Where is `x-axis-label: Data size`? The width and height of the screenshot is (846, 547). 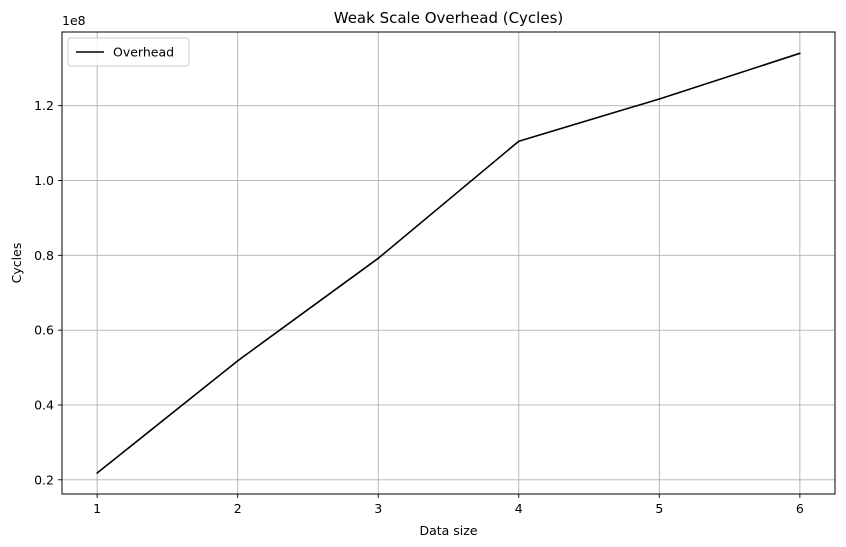 x-axis-label: Data size is located at coordinates (448, 530).